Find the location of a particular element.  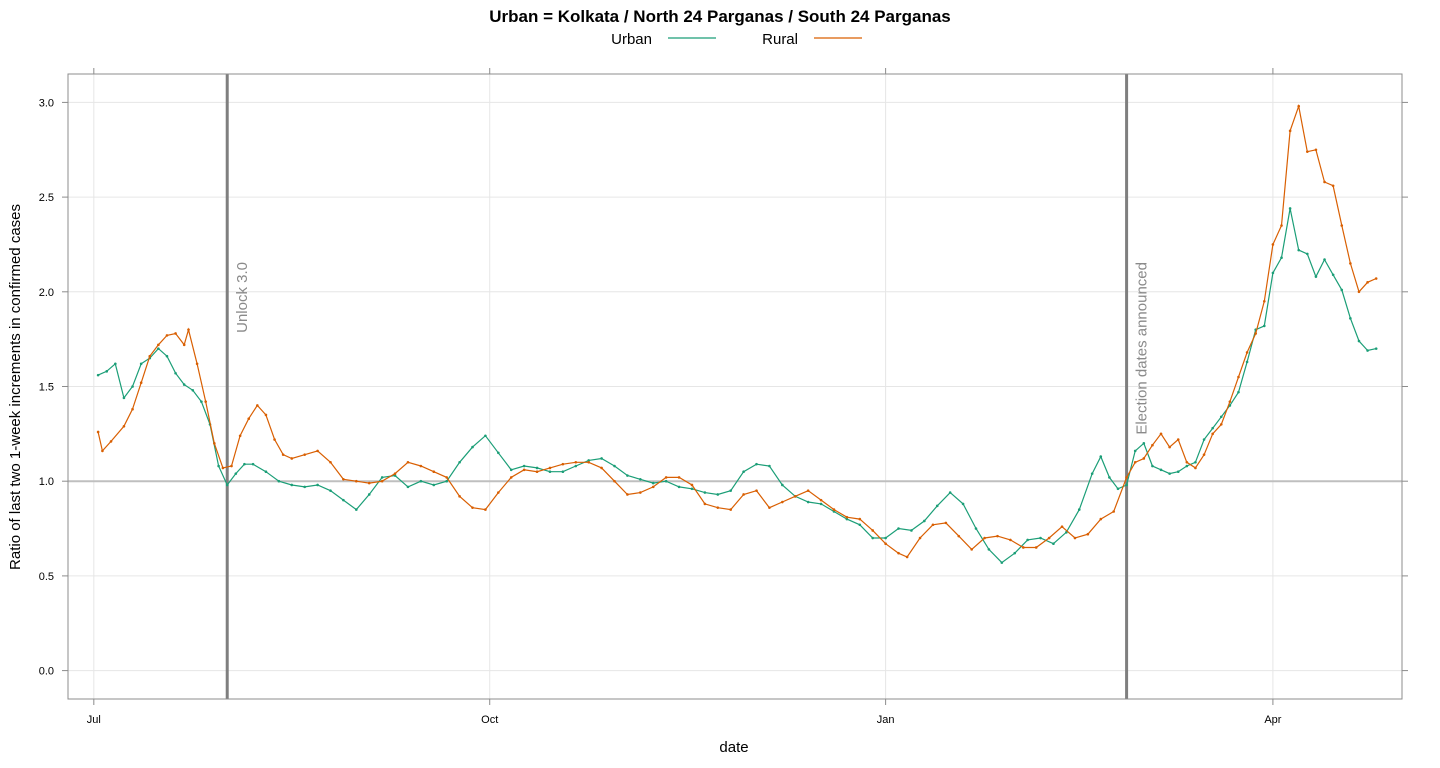

y-tick-label: 0.0 is located at coordinates (46, 672).